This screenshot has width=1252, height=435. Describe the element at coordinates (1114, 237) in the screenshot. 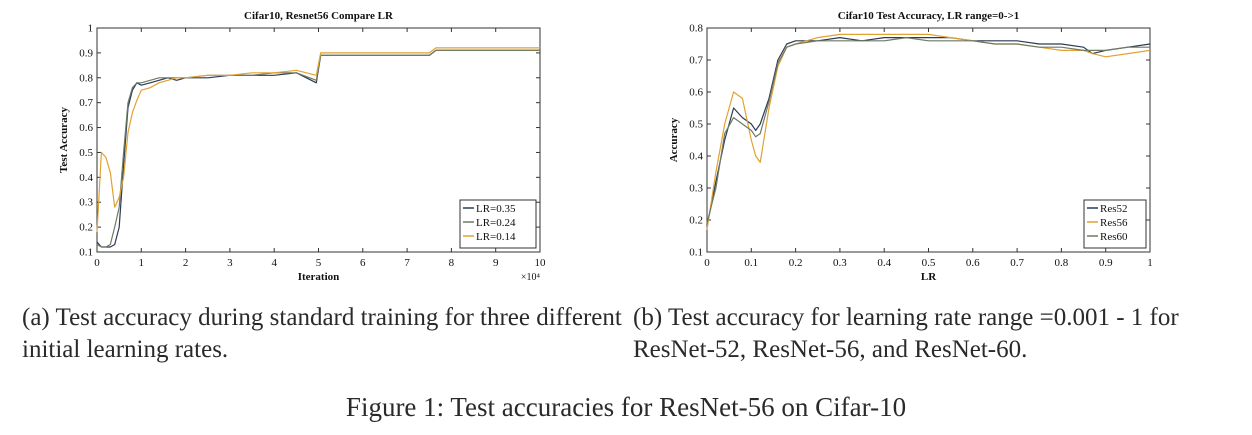

I see `chart-b-legend-label: Res60` at that location.